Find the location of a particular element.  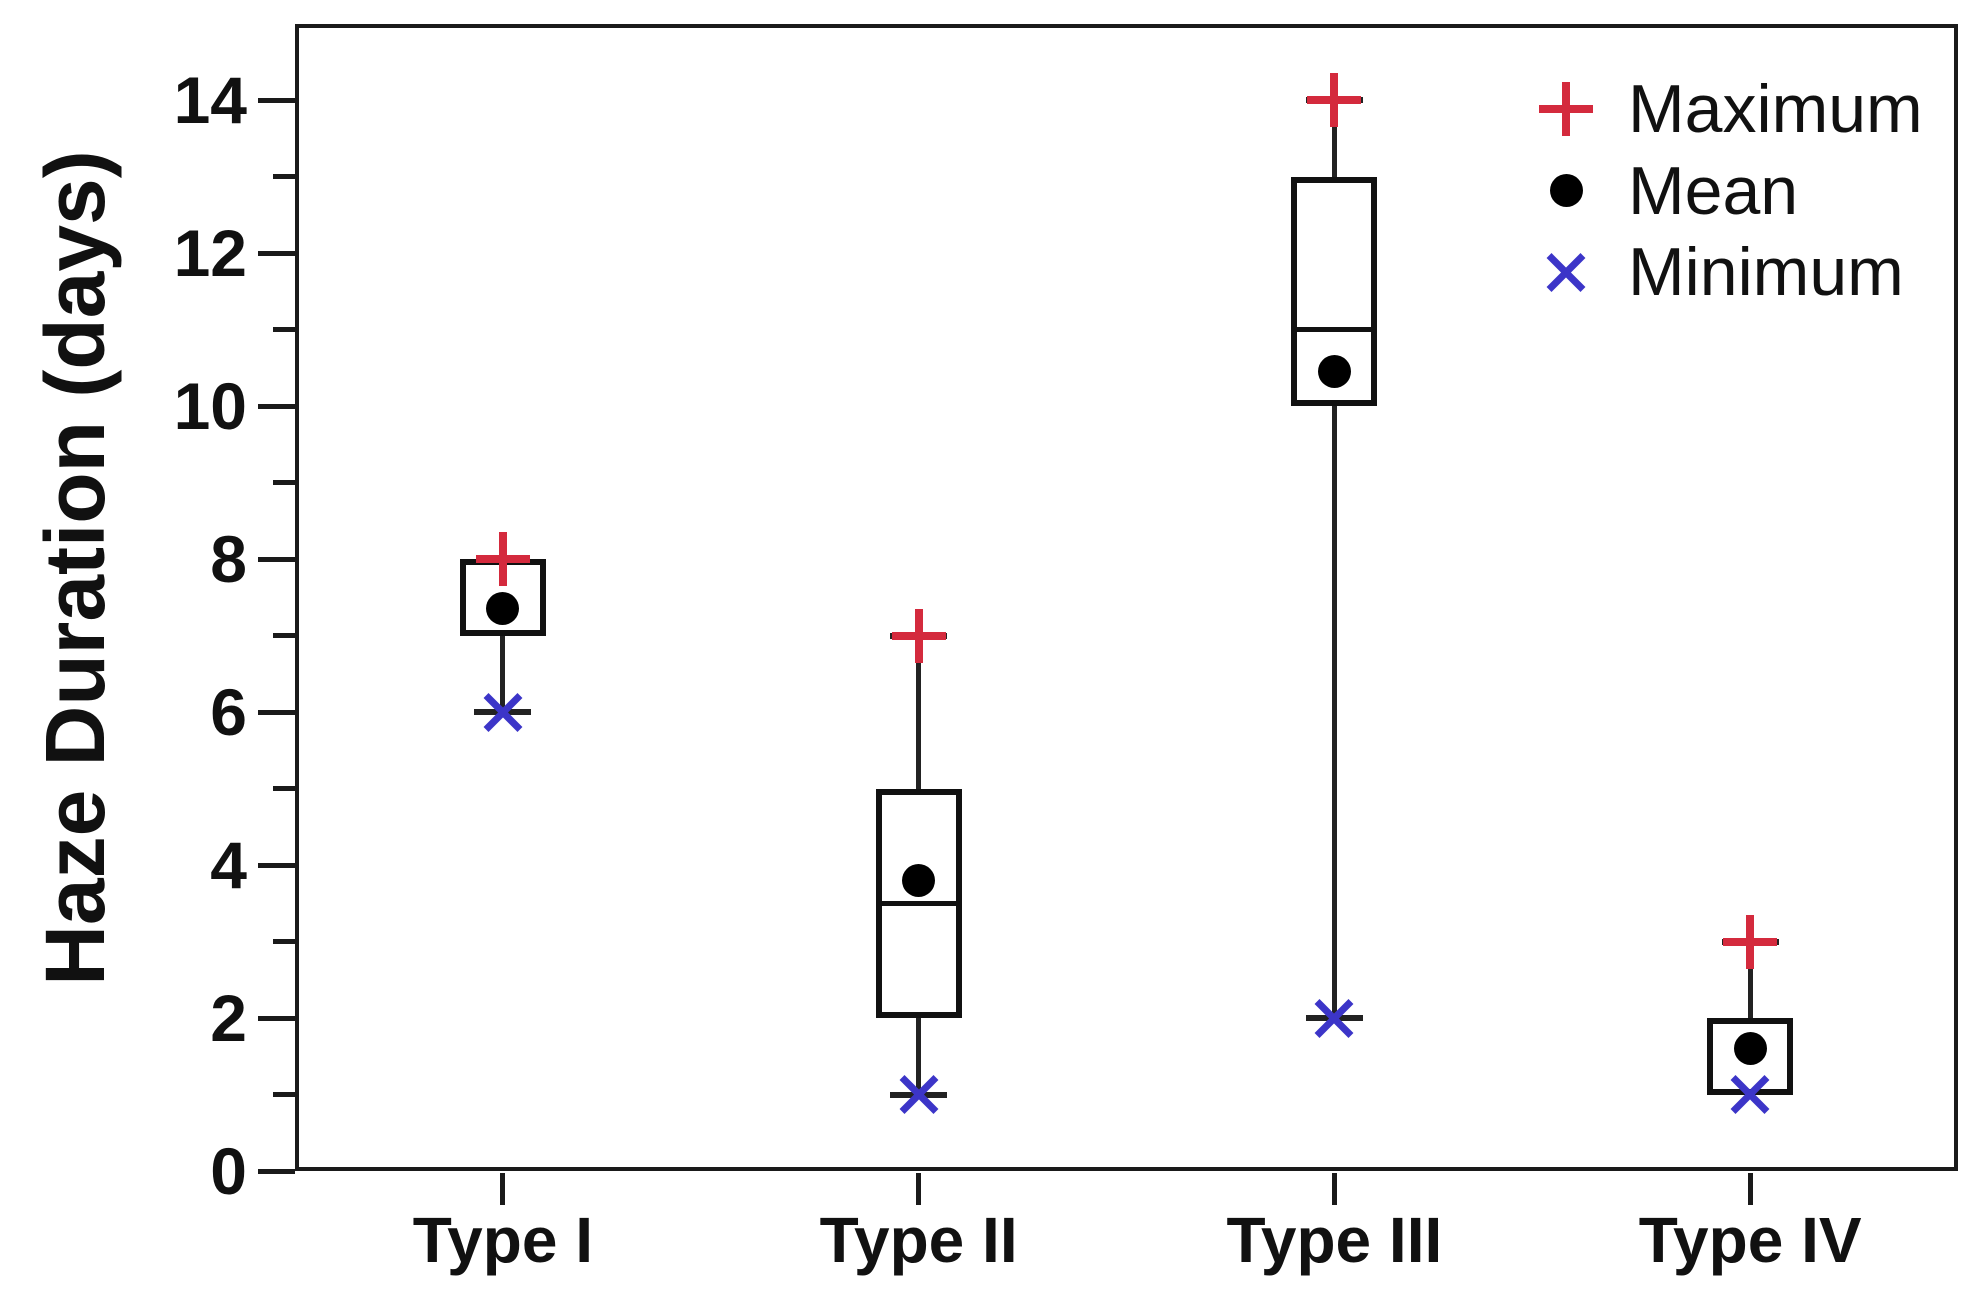

y-tick-label: 0 is located at coordinates (228, 1171).